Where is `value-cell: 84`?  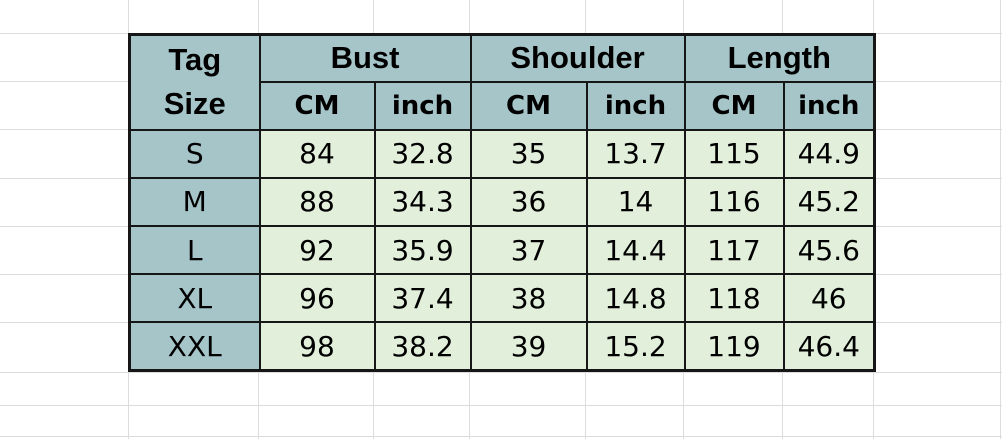 value-cell: 84 is located at coordinates (317, 153).